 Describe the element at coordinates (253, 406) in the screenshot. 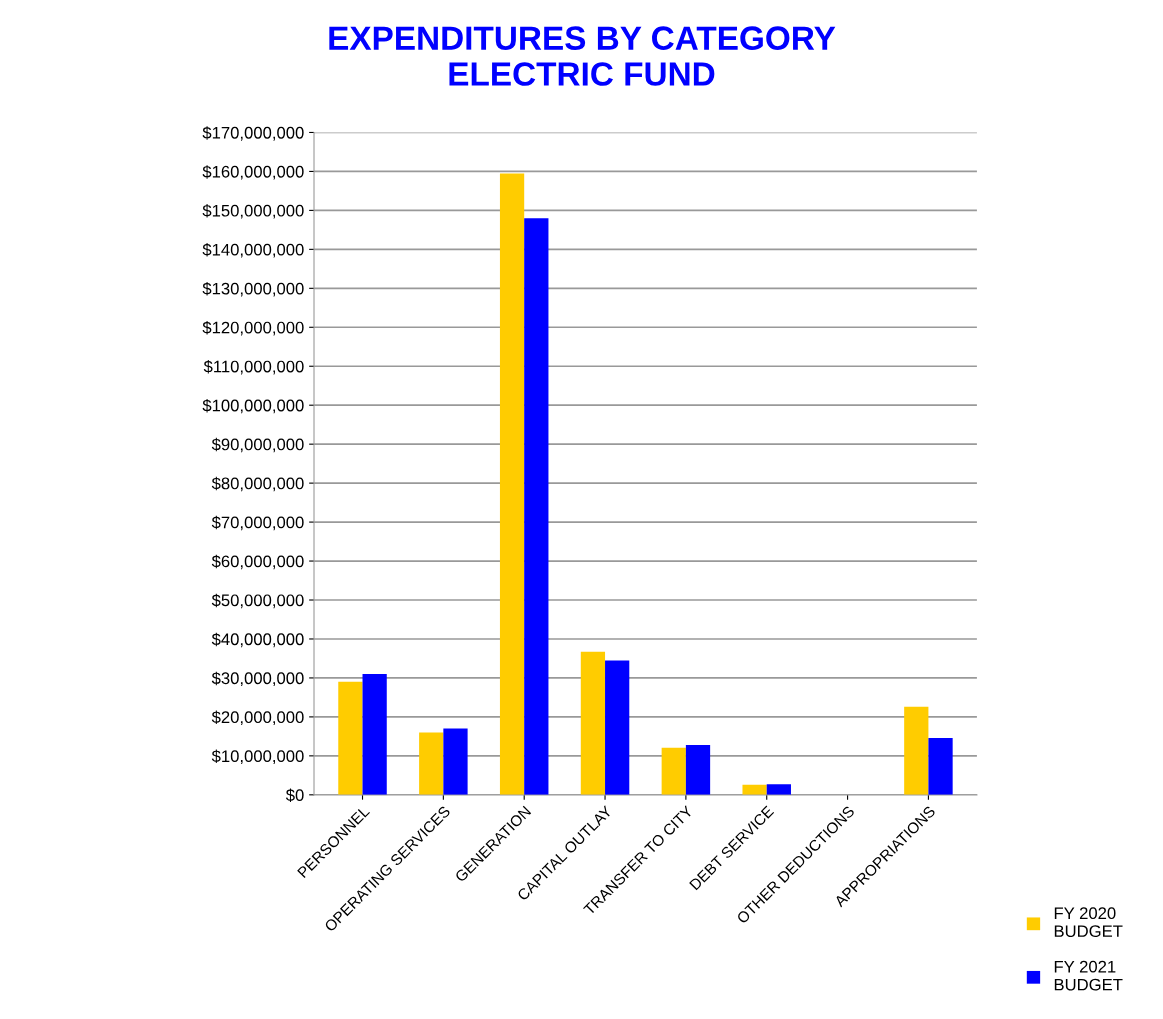

I see `y-tick-label: $100,000,000` at that location.